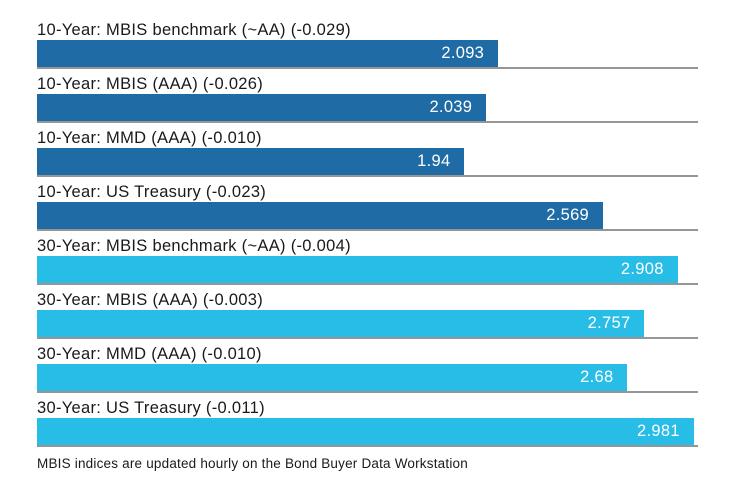 This screenshot has height=490, width=740. I want to click on bar-label: 10-Year: US Treasury (-0.023), so click(152, 192).